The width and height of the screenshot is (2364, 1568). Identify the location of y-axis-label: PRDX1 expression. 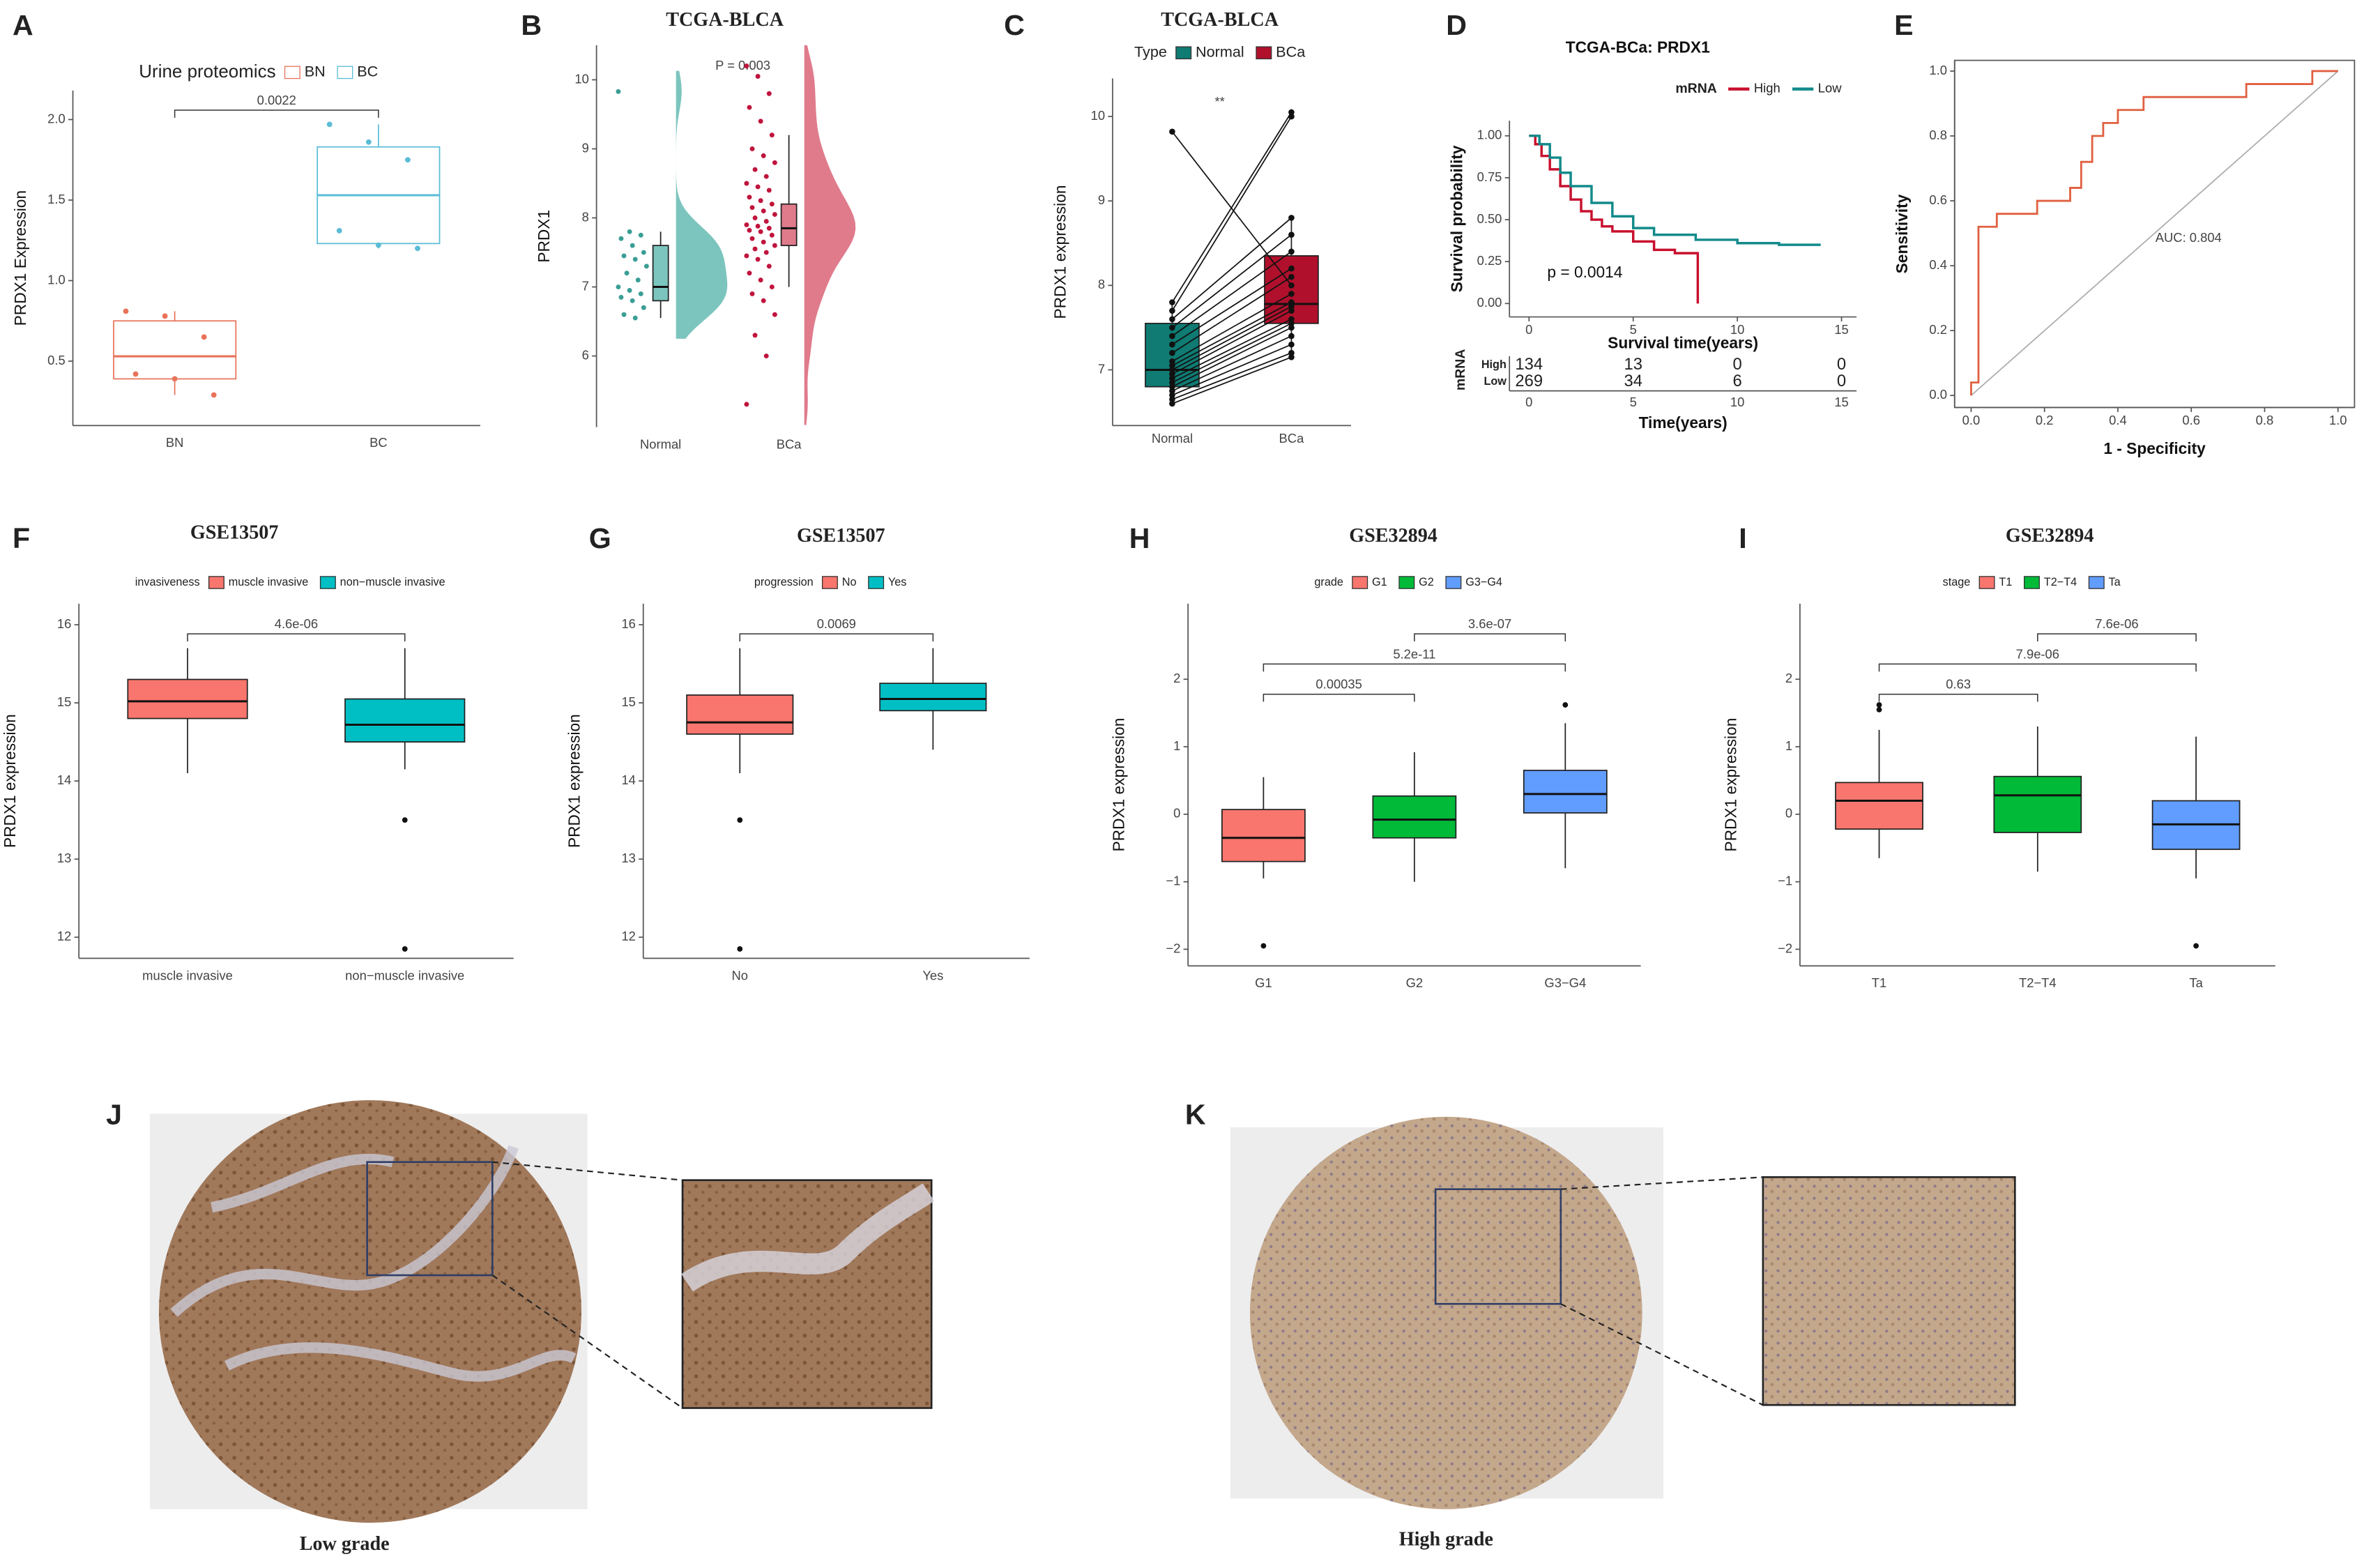
(1119, 785).